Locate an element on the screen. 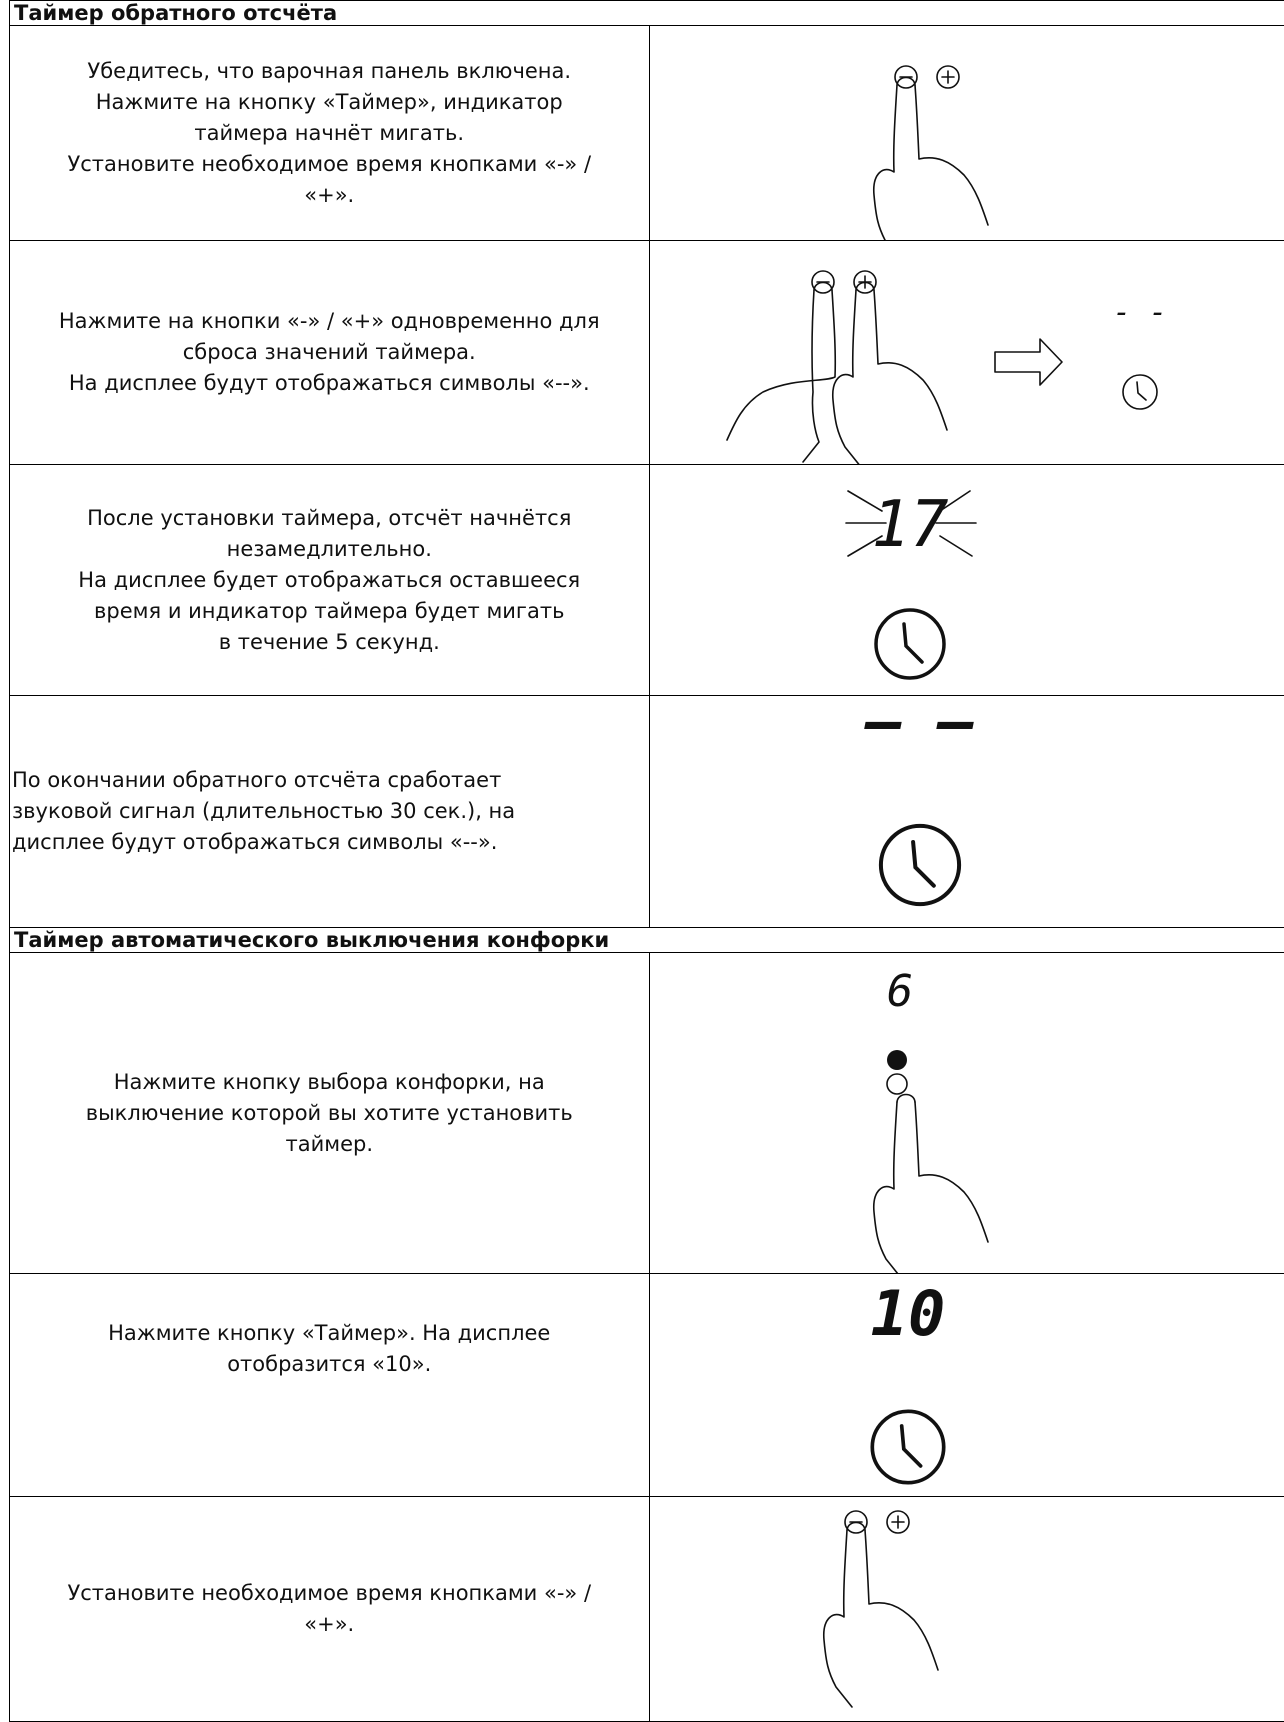 Image resolution: width=1284 pixels, height=1722 pixels. text-line: сброса значений таймера. is located at coordinates (329, 352).